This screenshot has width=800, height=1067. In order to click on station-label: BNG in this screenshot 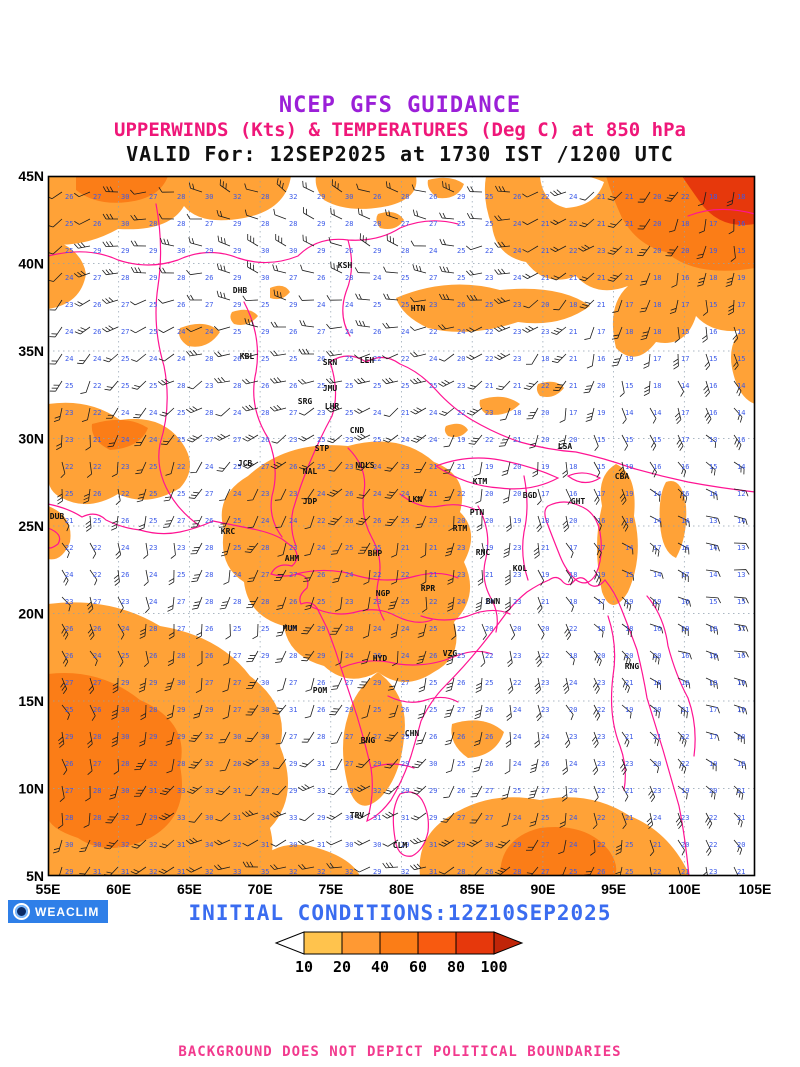, I will do `click(368, 740)`.